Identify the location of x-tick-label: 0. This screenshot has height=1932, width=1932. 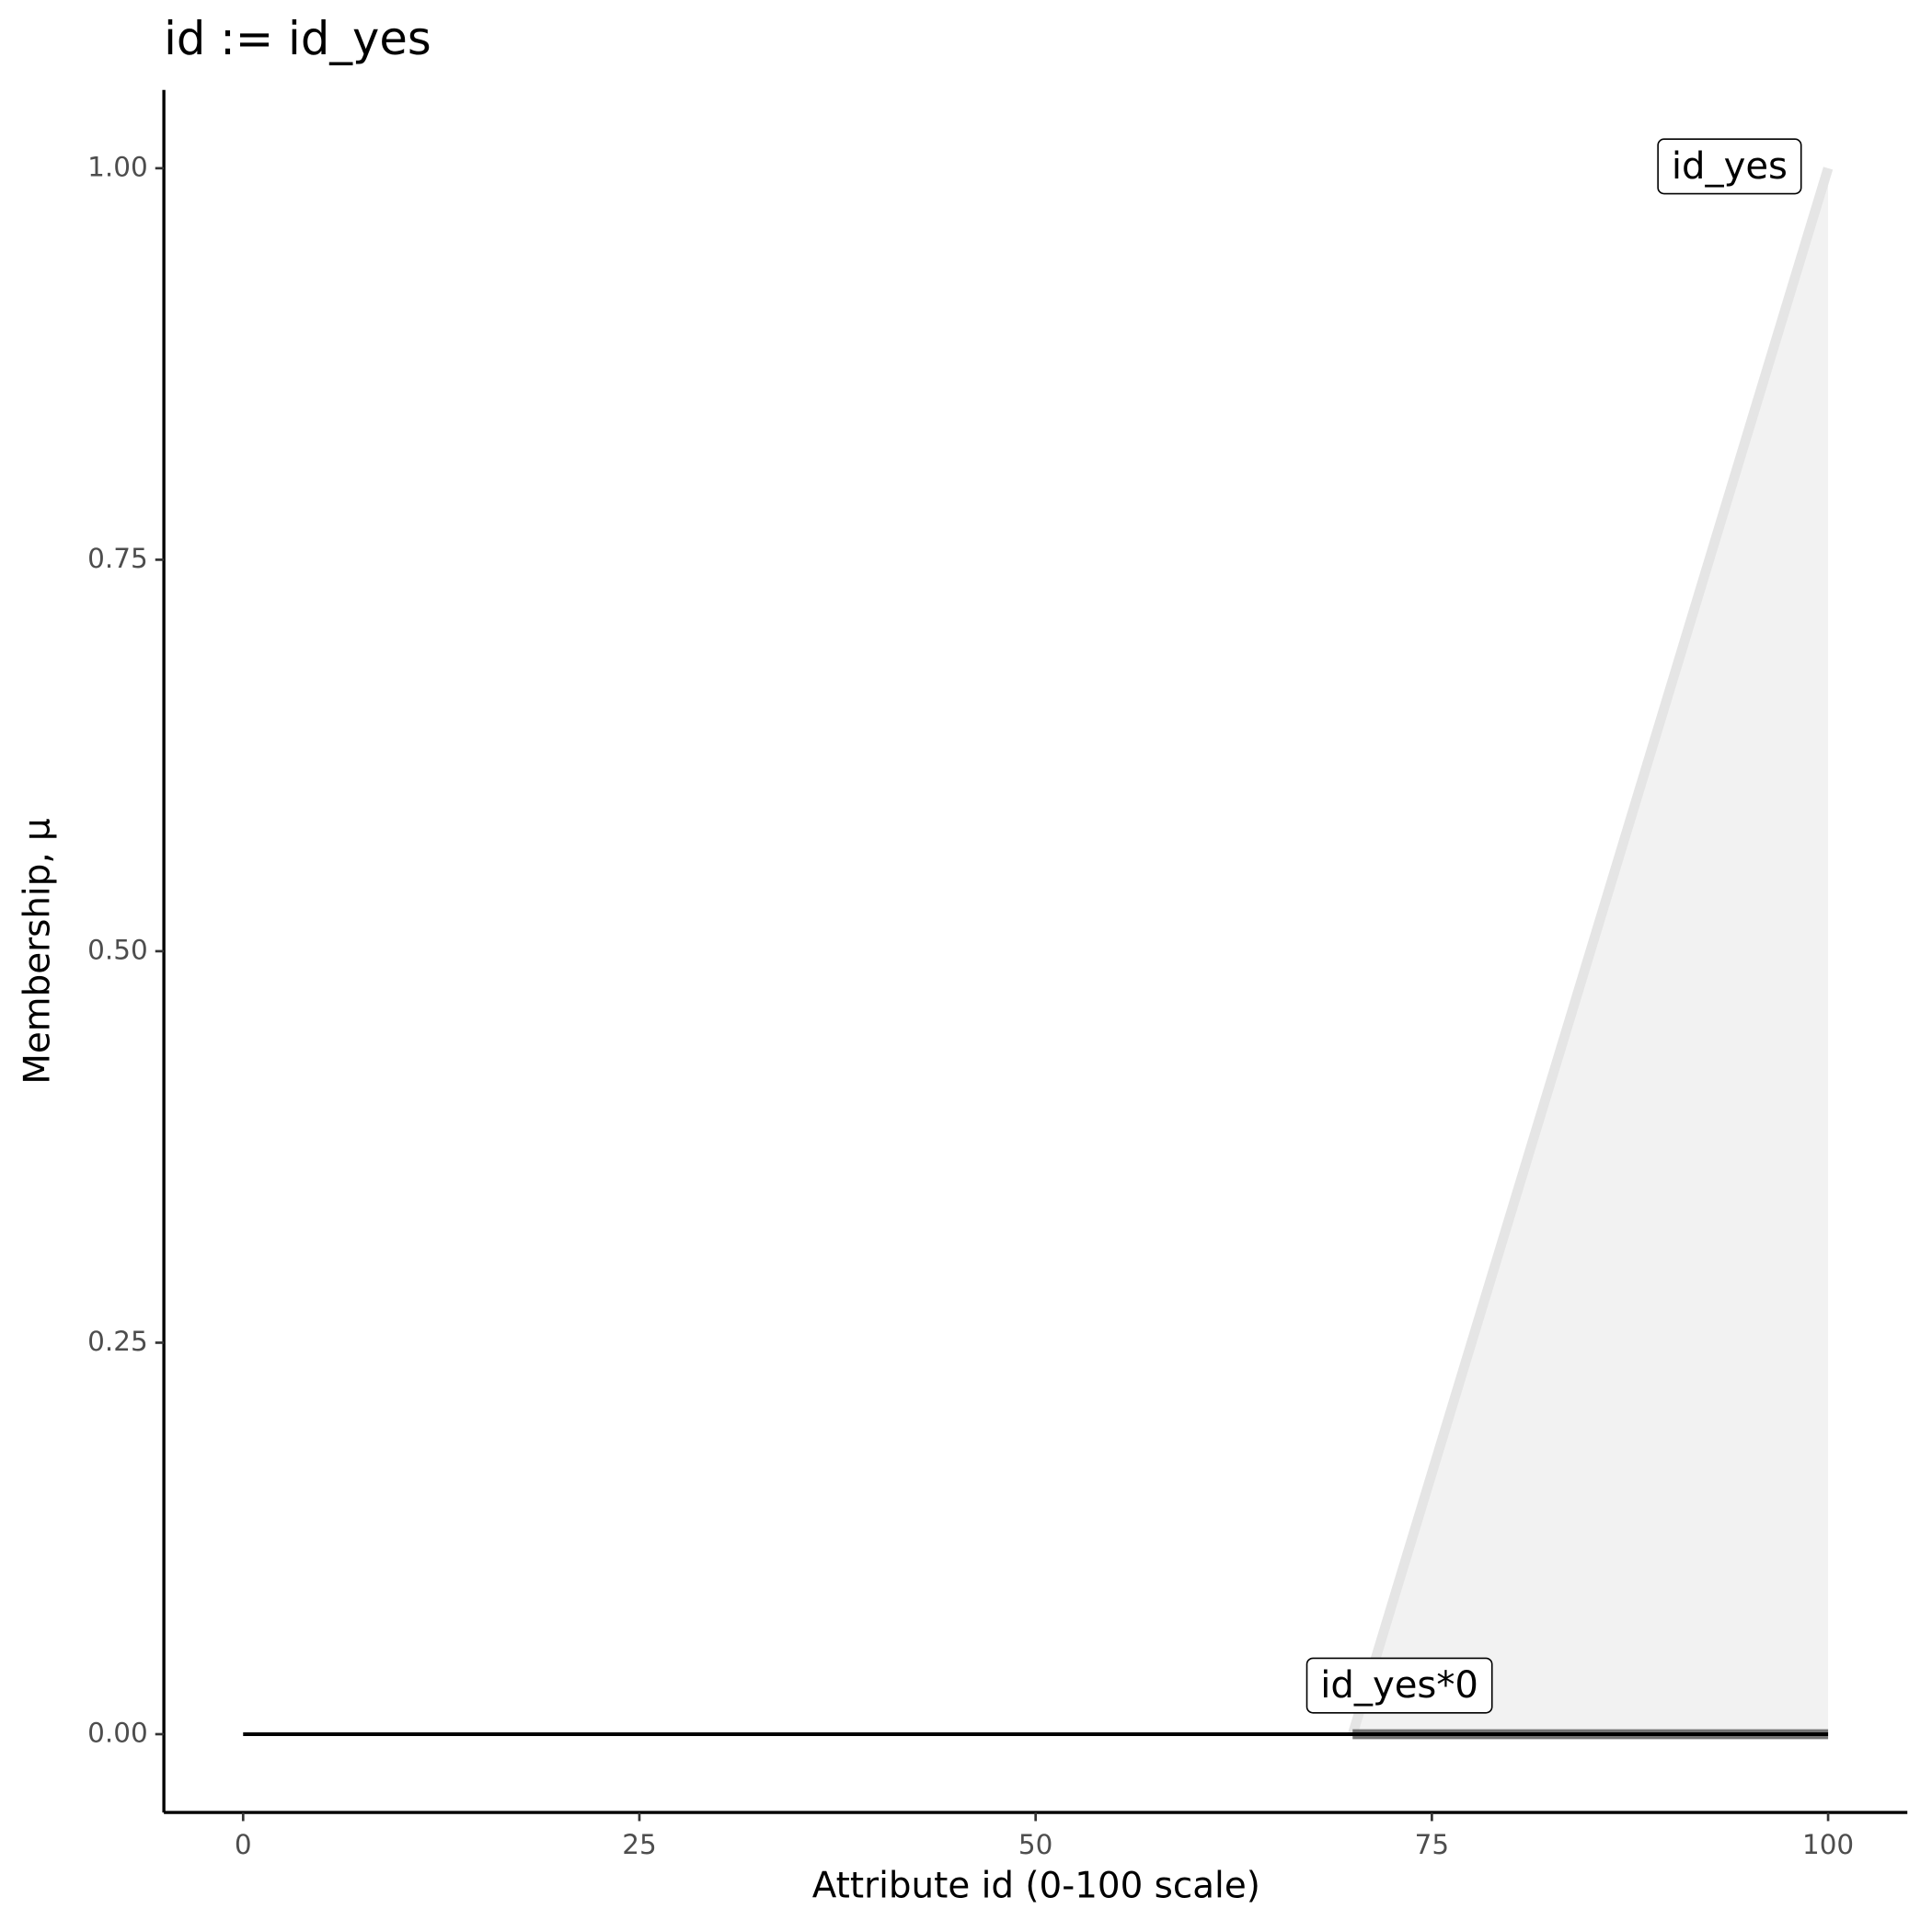
(243, 1844).